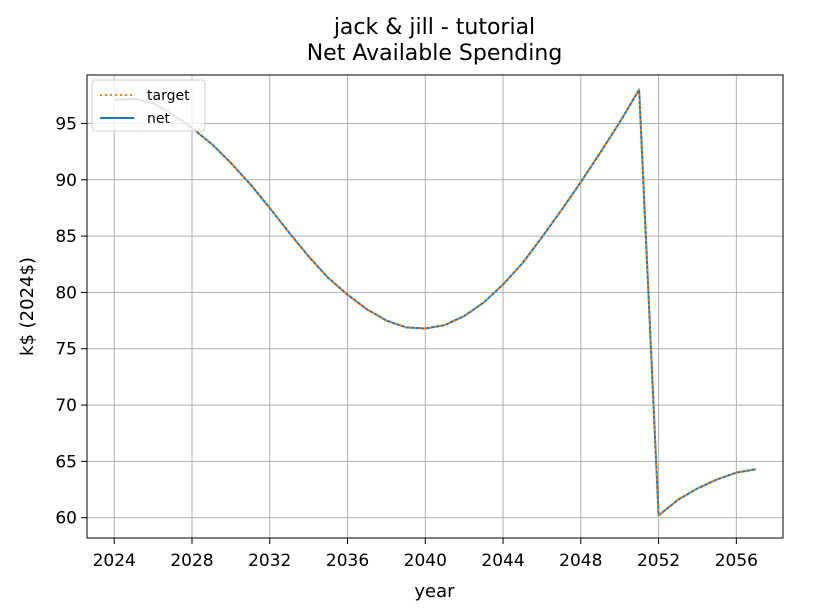 The width and height of the screenshot is (829, 612). I want to click on x-tick-label: 2048, so click(580, 561).